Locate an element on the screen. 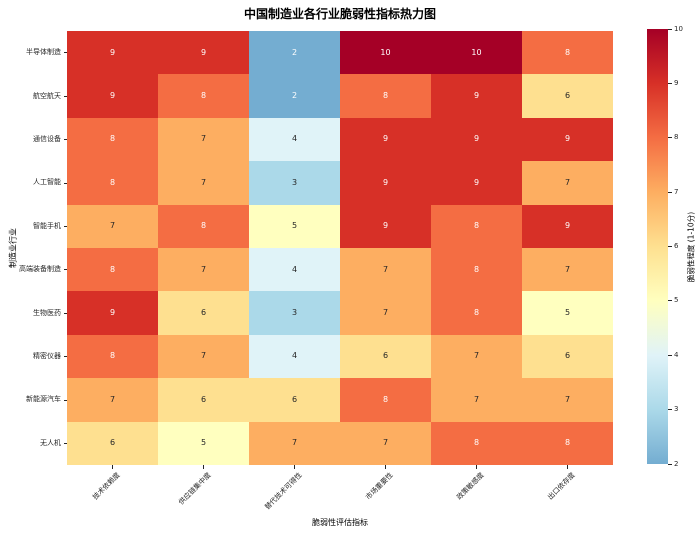 The width and height of the screenshot is (700, 537). x-tick-label: 技术依赖度 is located at coordinates (106, 486).